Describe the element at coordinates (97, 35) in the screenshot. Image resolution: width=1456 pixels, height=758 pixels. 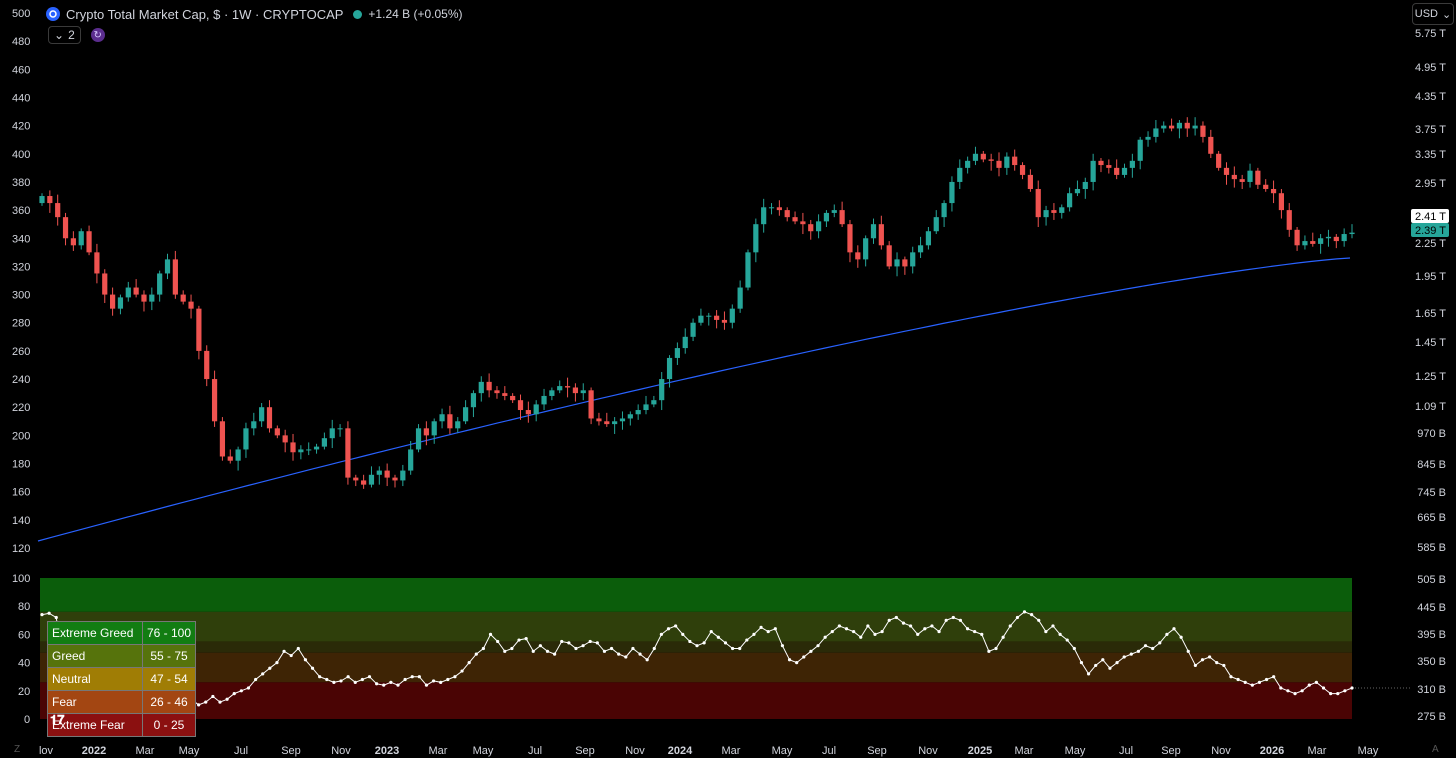
I see `refresh-icon: ↻` at that location.